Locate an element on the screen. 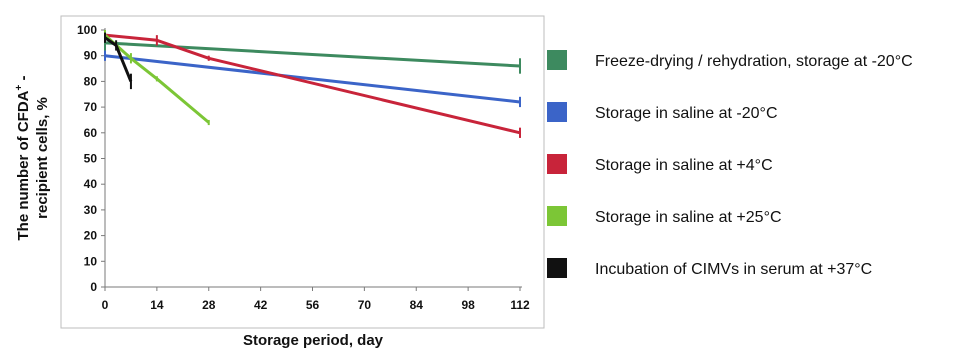 The width and height of the screenshot is (973, 351). y-axis-title-line2: recipient cells, % is located at coordinates (42, 158).